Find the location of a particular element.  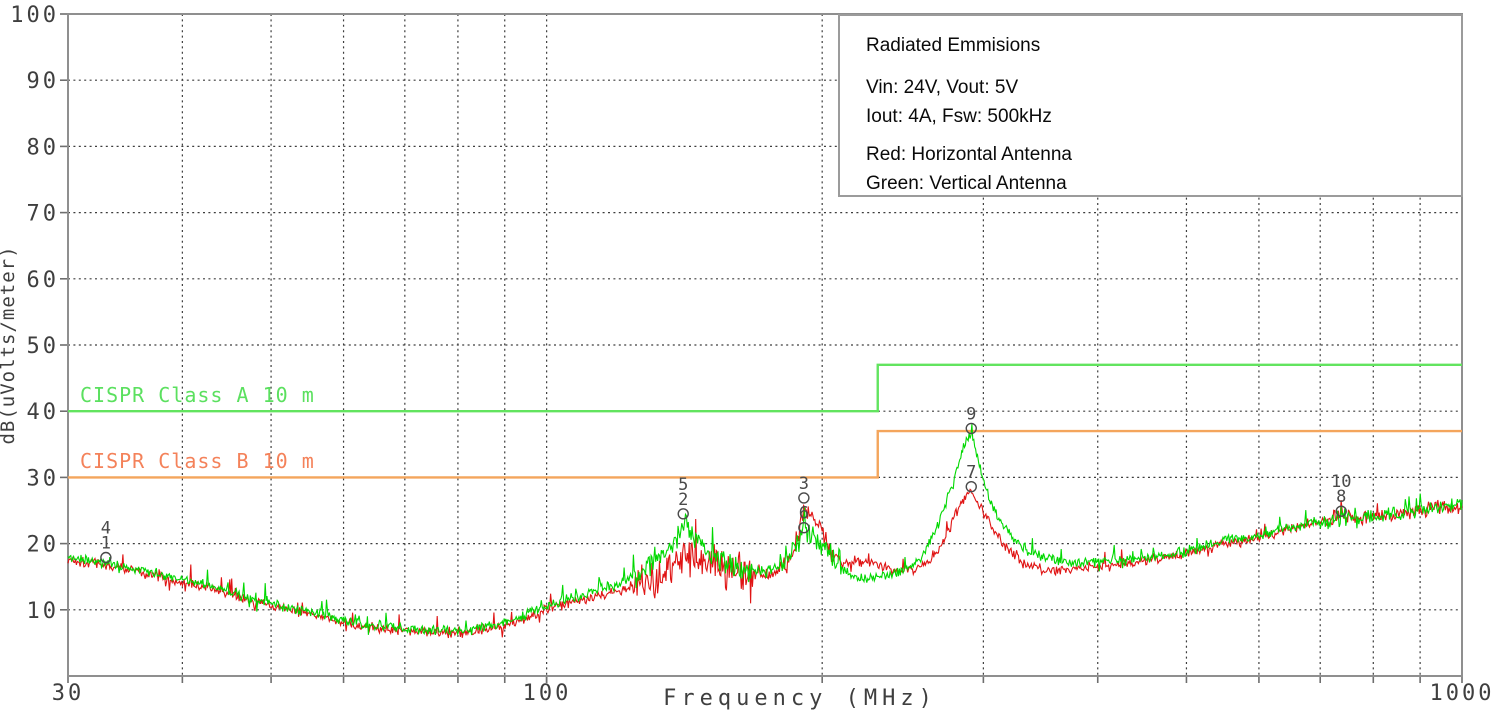

cispr-class-b-label: CISPR Class B 10 m is located at coordinates (197, 461).